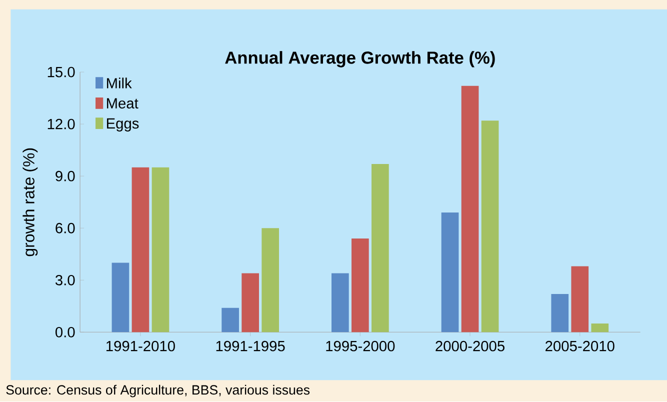 Image resolution: width=667 pixels, height=402 pixels. What do you see at coordinates (470, 346) in the screenshot?
I see `x-tick-label: 2000-2005` at bounding box center [470, 346].